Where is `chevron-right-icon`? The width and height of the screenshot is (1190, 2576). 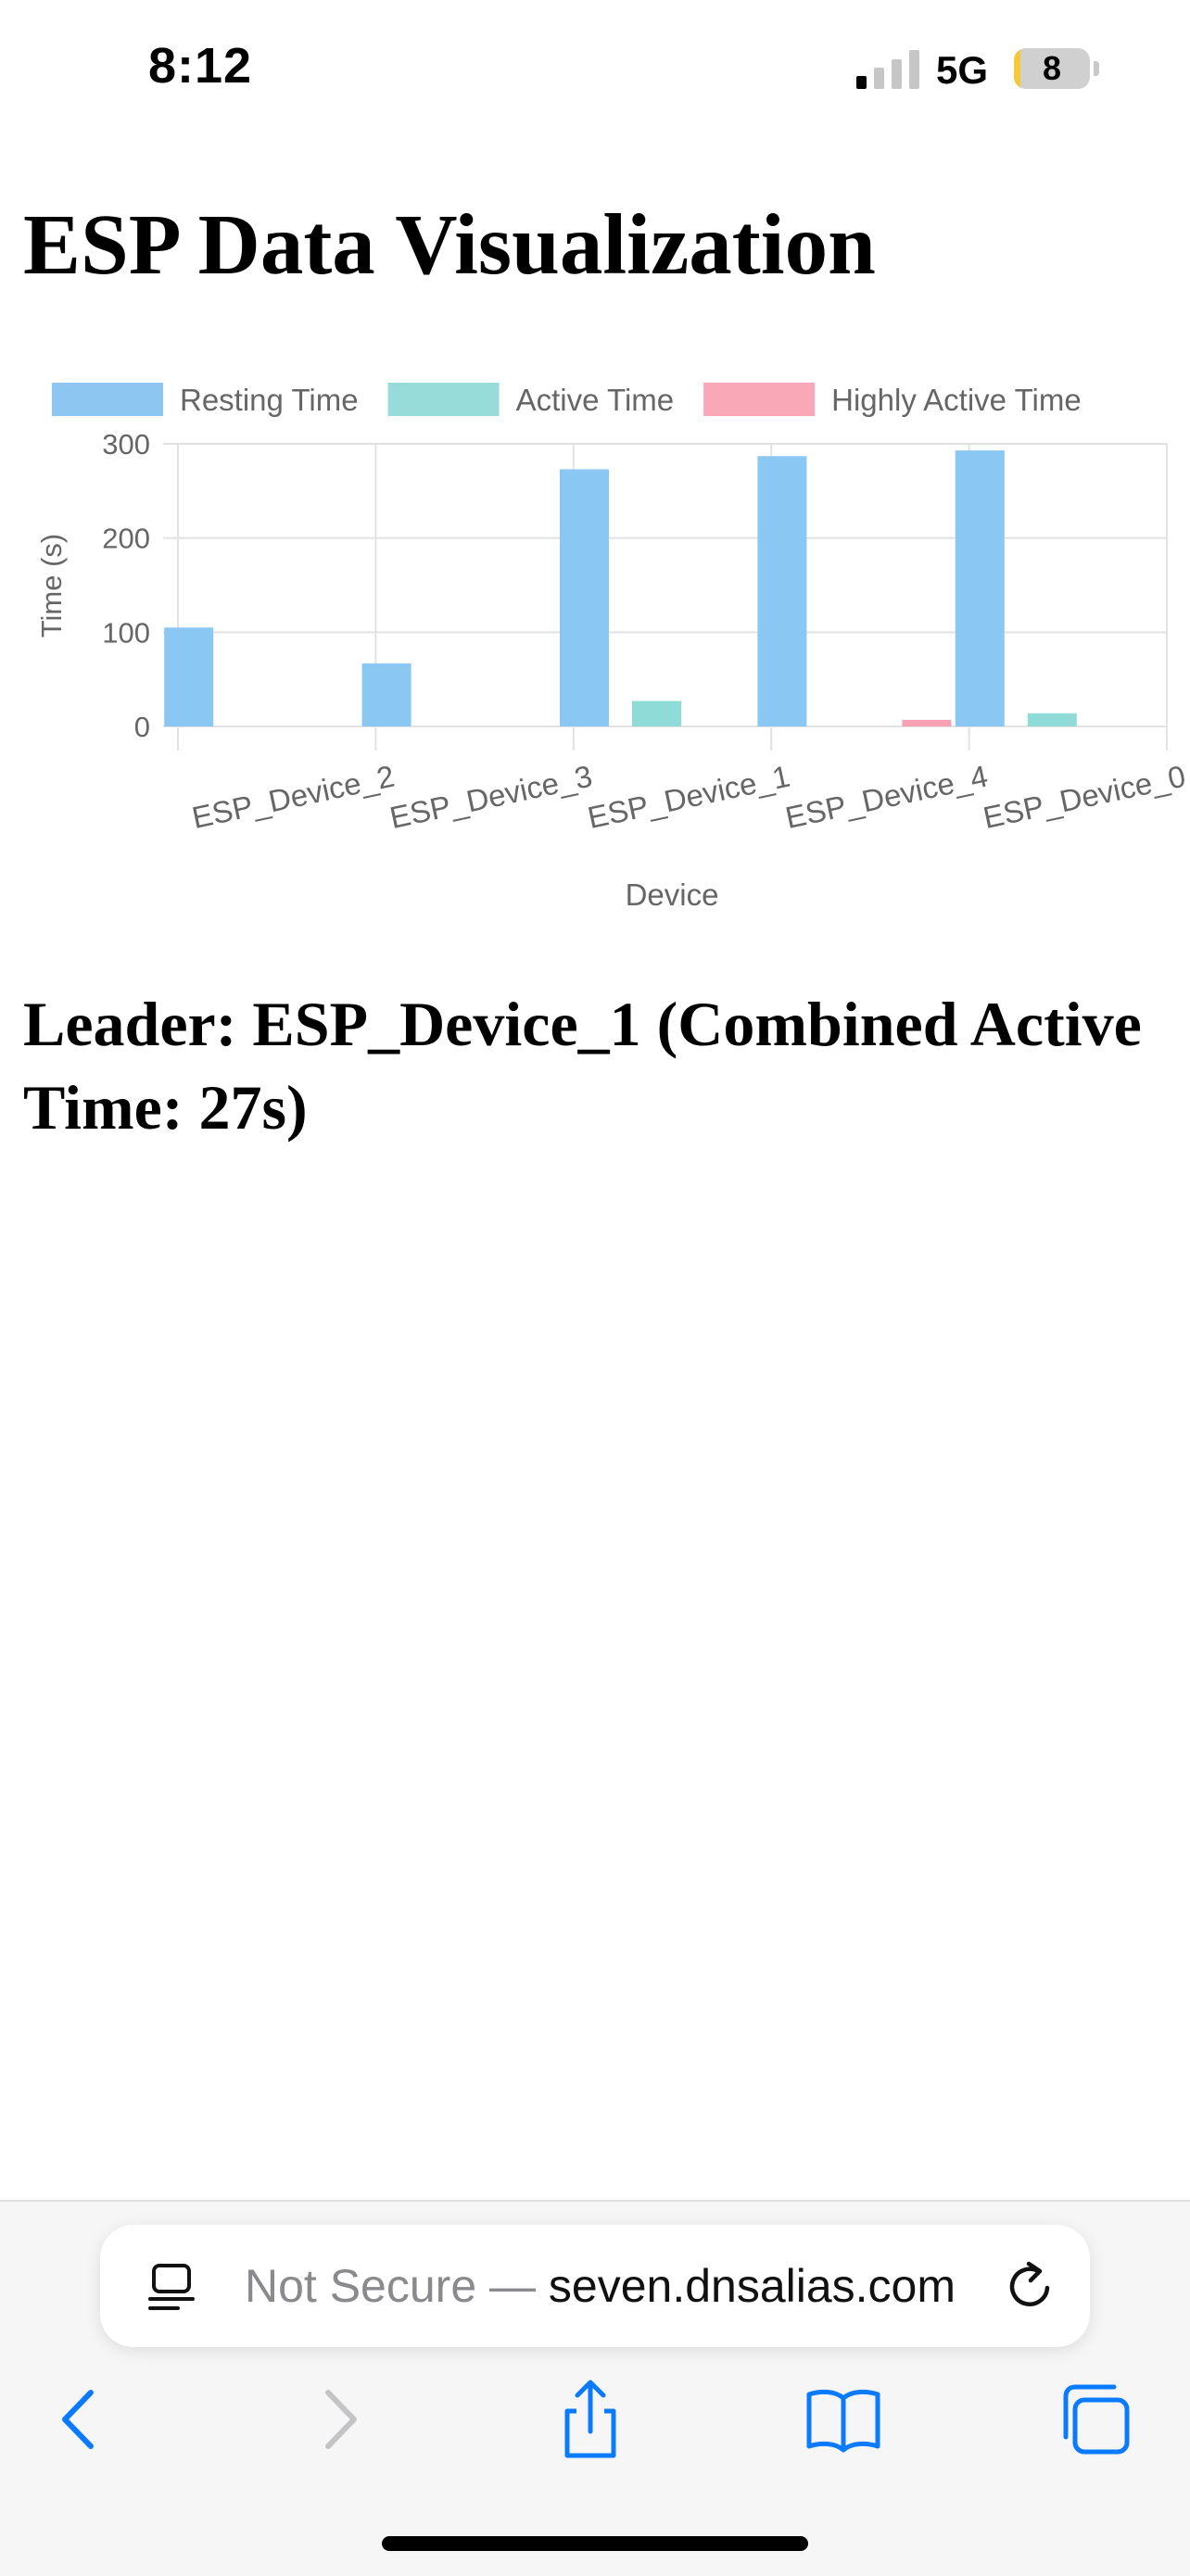
chevron-right-icon is located at coordinates (338, 2420).